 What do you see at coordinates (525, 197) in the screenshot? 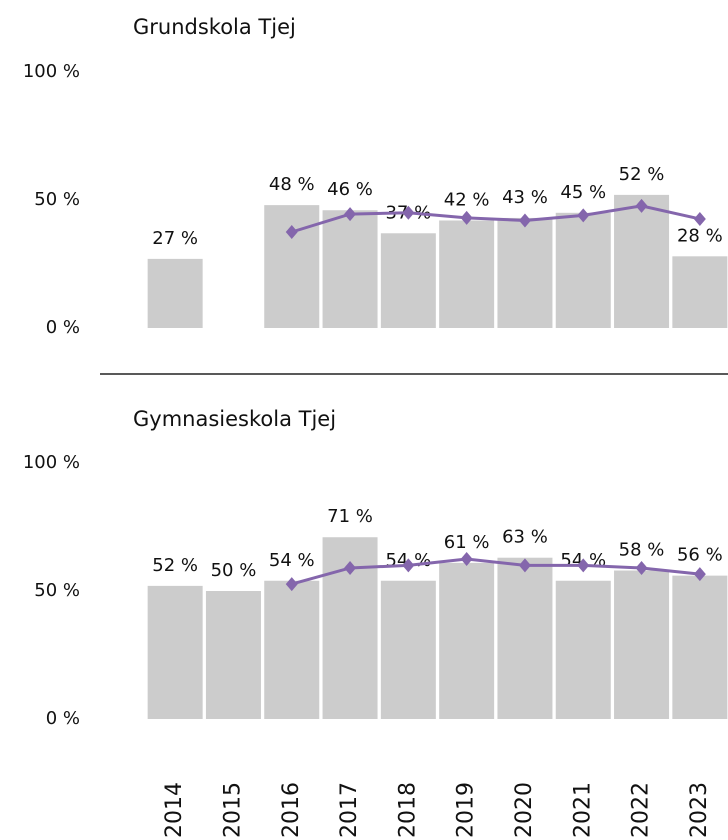
I see `value-label: 43 %` at bounding box center [525, 197].